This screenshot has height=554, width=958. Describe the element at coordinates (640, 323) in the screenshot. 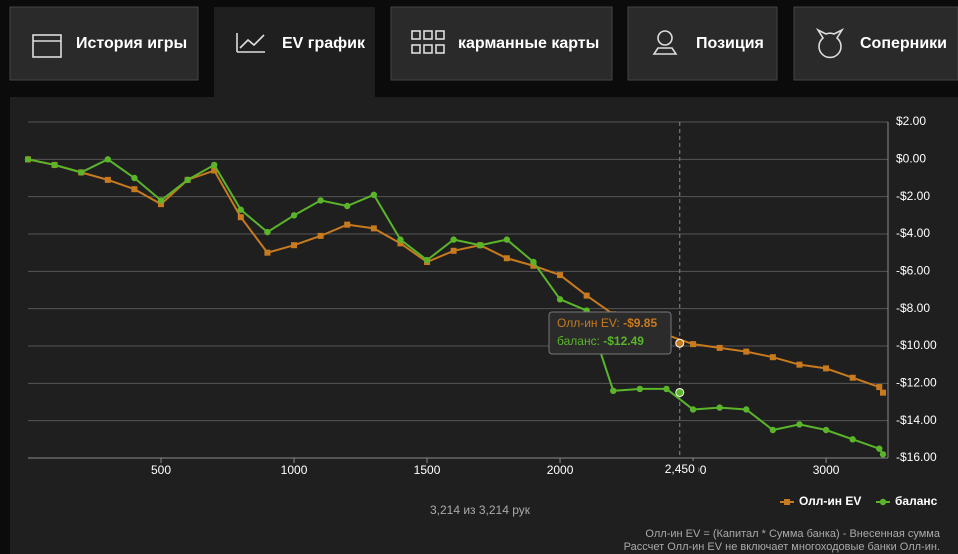

I see `tooltip-value: -$9.85` at that location.